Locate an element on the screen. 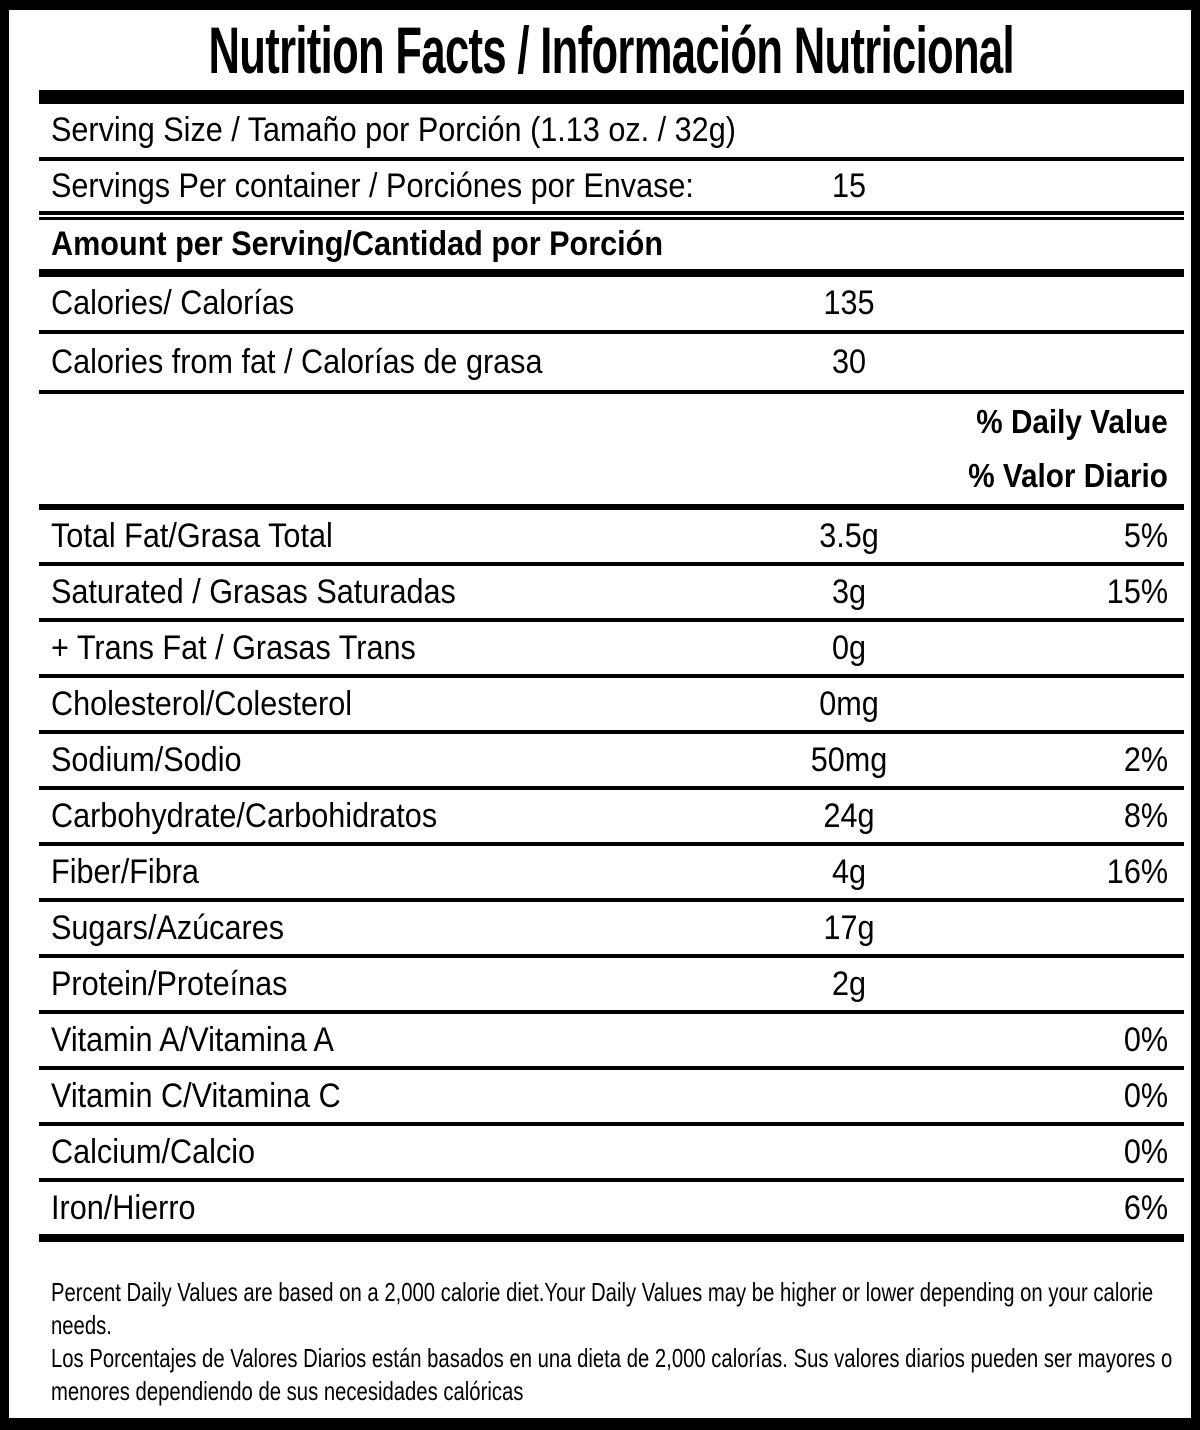 The width and height of the screenshot is (1200, 1430). nutrient-daily-value: 16% is located at coordinates (1137, 871).